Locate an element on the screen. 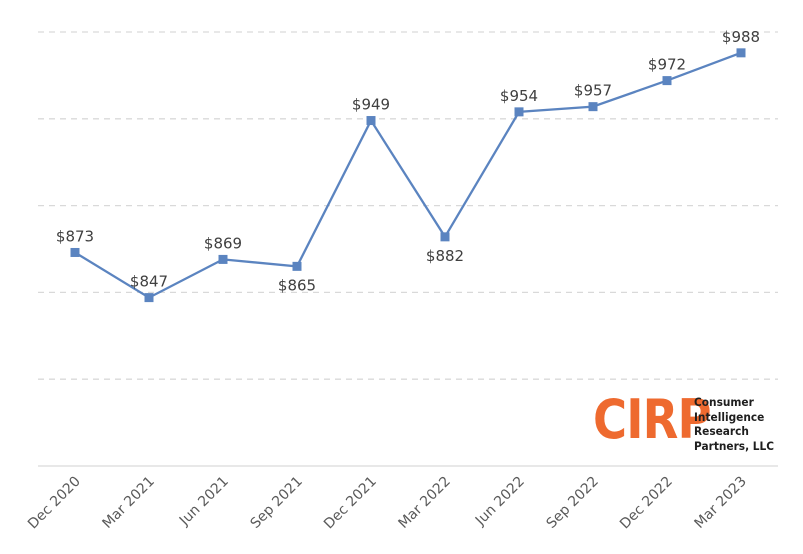 The width and height of the screenshot is (803, 554). logo-line-1: Consumer is located at coordinates (724, 402).